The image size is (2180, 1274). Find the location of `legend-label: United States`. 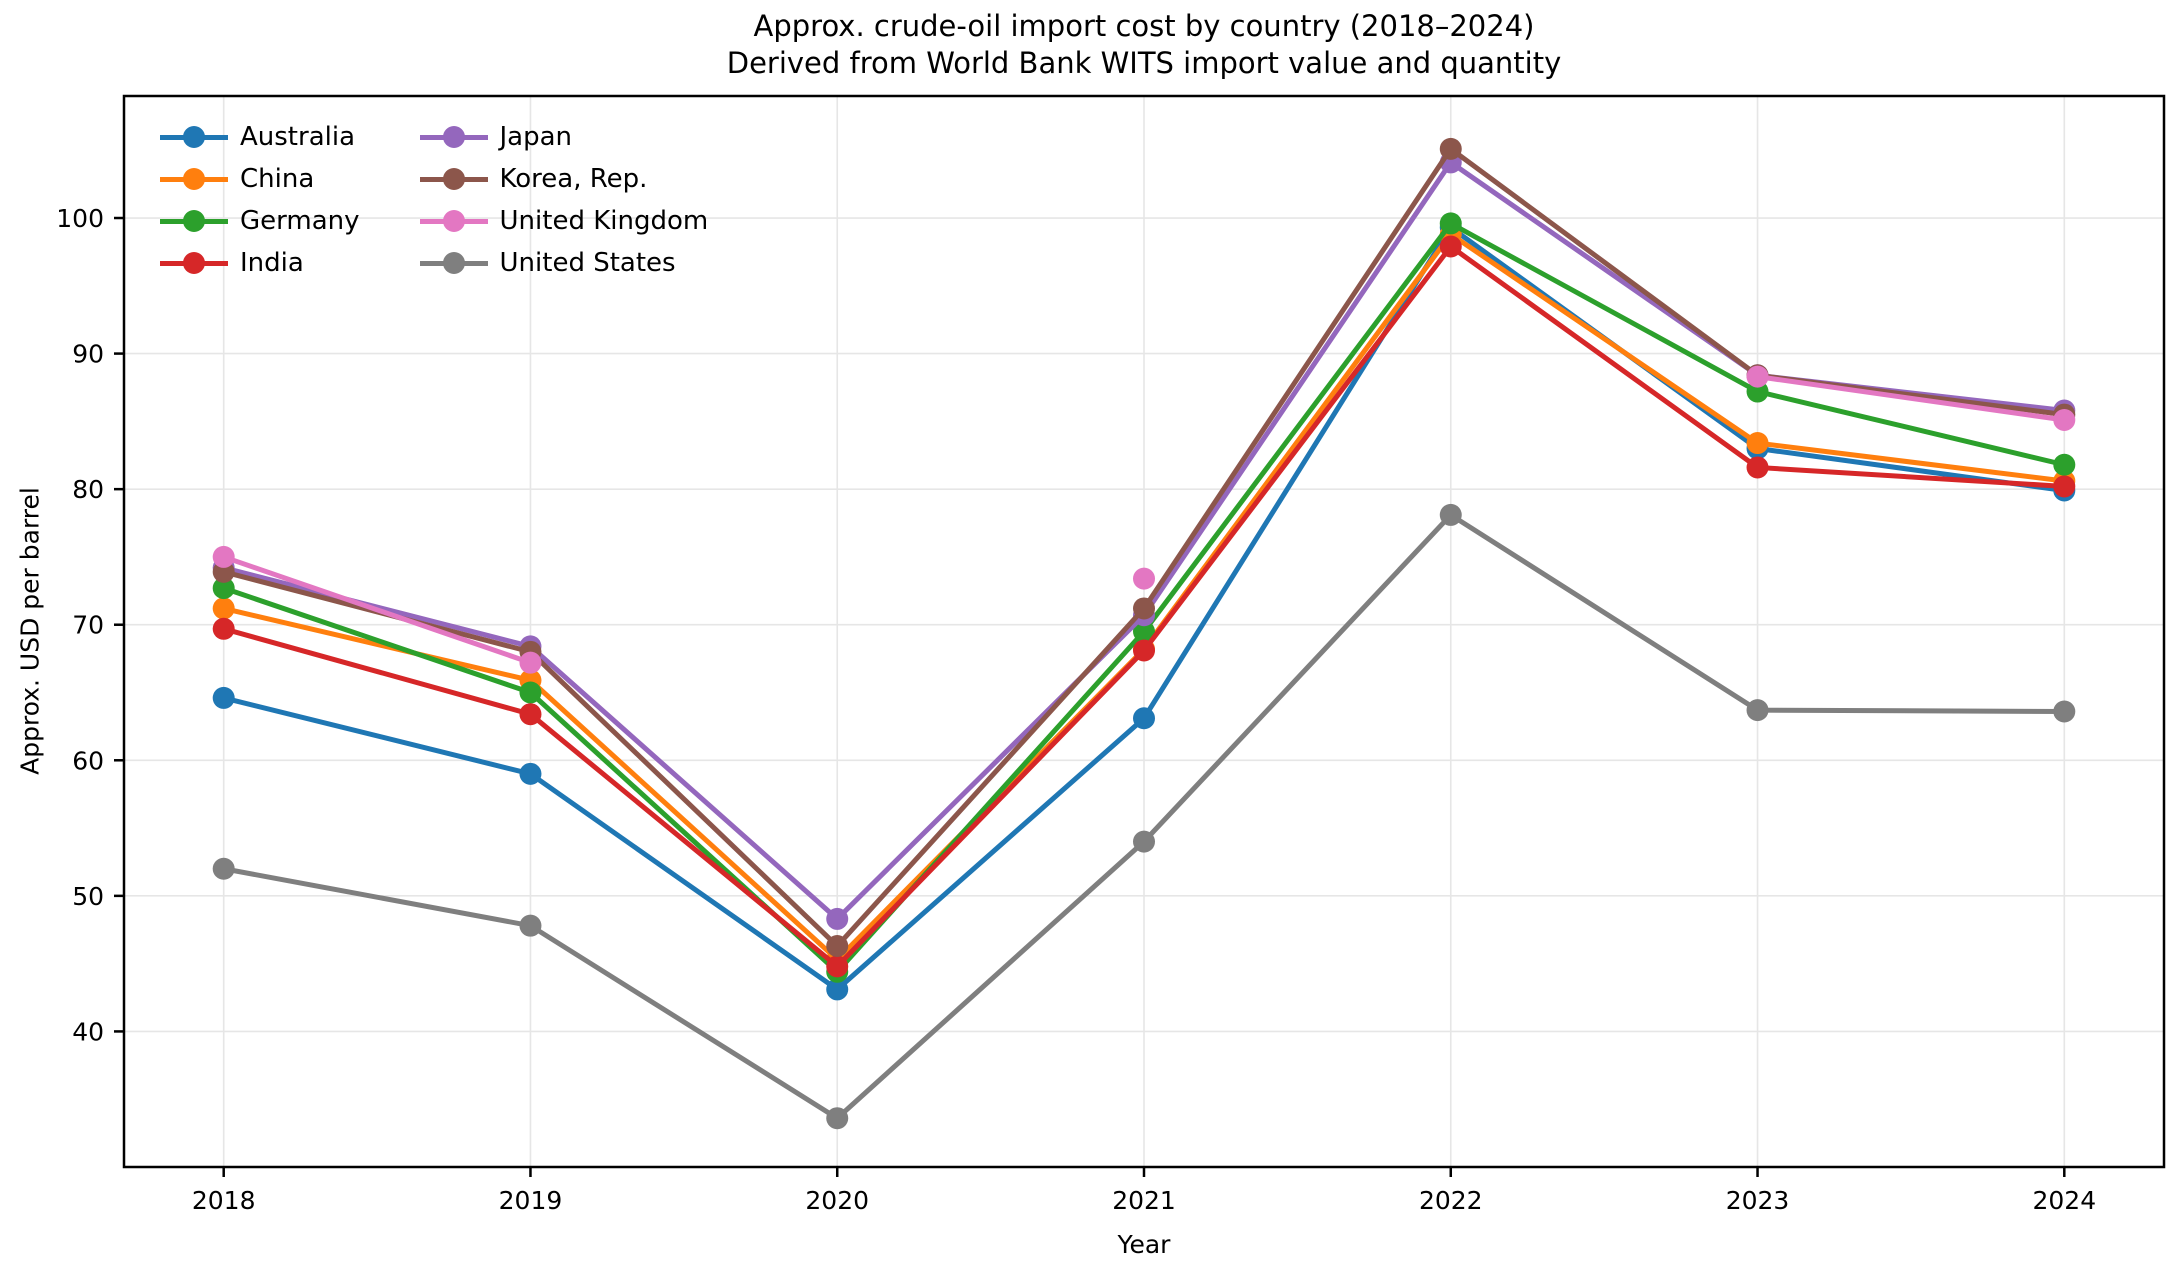

legend-label: United States is located at coordinates (587, 263).